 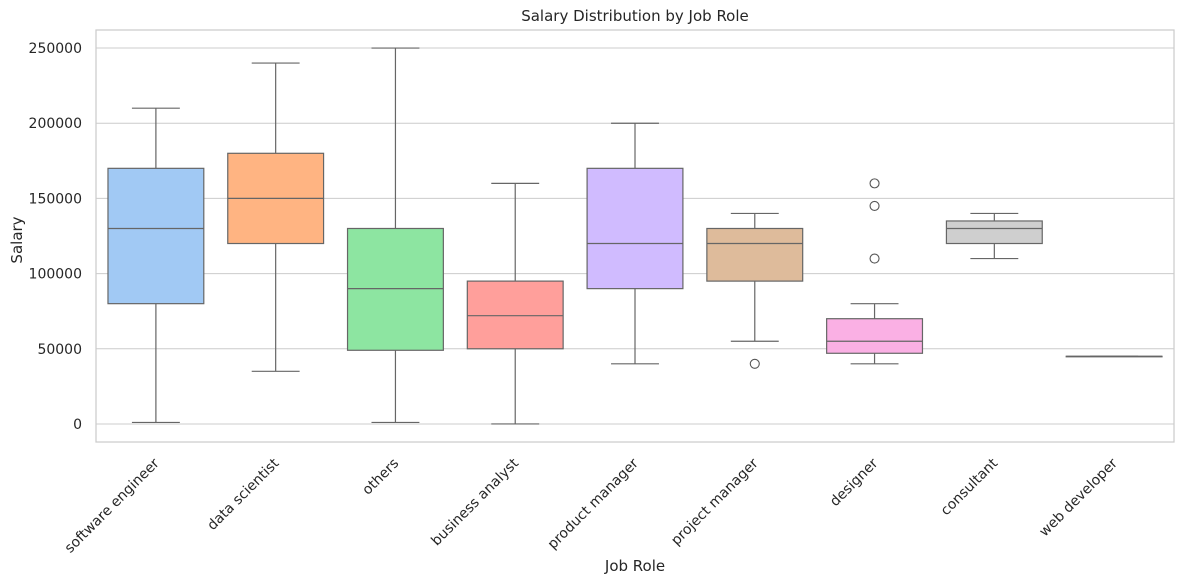 I want to click on box-data-scientist, so click(x=276, y=217).